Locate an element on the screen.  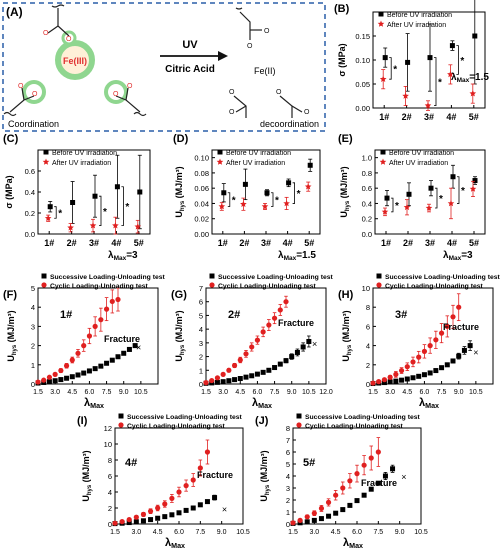
y-tick-label: 0.10 is located at coordinates (201, 158).